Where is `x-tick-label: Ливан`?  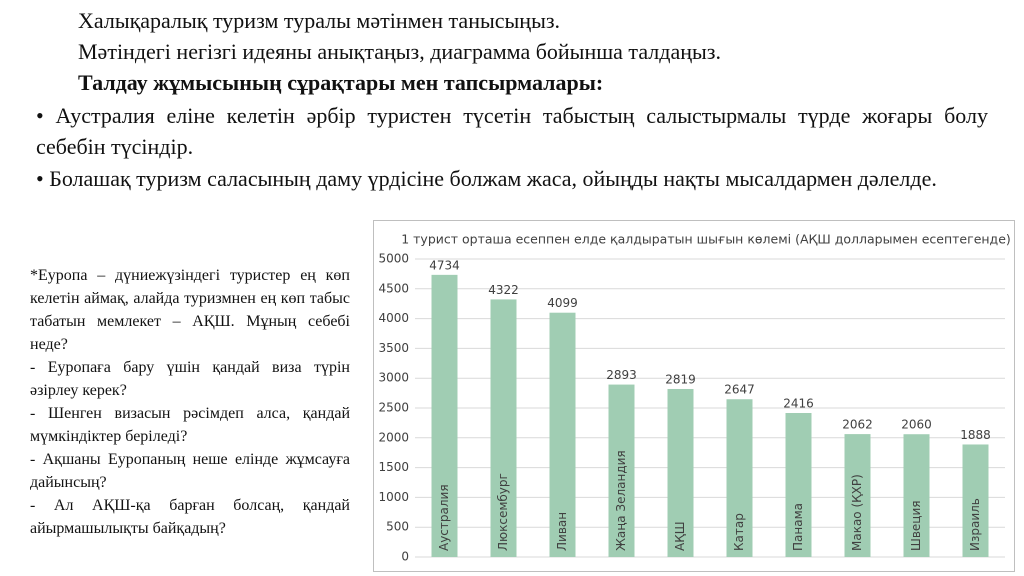
x-tick-label: Ливан is located at coordinates (562, 531).